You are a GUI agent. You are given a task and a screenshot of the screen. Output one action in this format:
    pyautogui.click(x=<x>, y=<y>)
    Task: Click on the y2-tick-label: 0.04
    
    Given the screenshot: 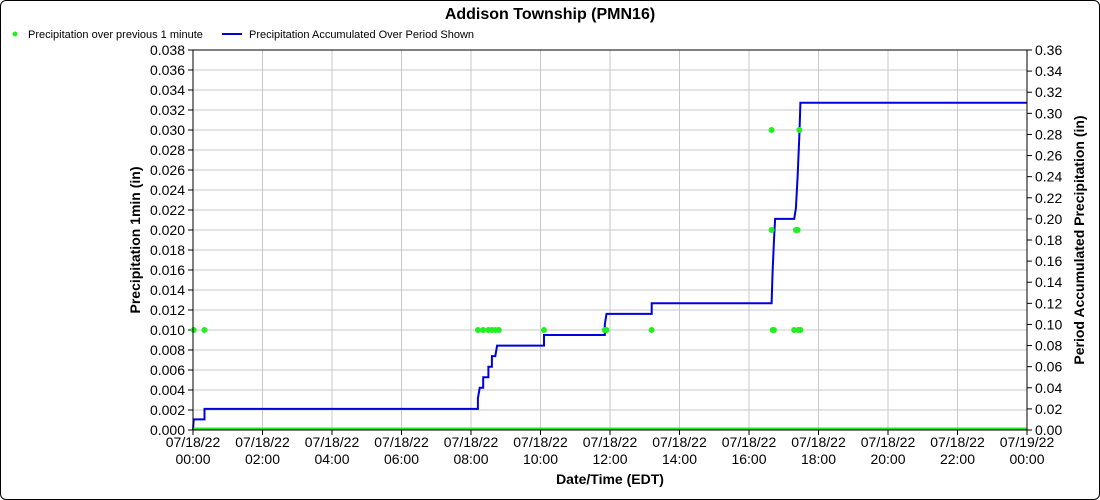 What is the action you would take?
    pyautogui.click(x=1048, y=388)
    